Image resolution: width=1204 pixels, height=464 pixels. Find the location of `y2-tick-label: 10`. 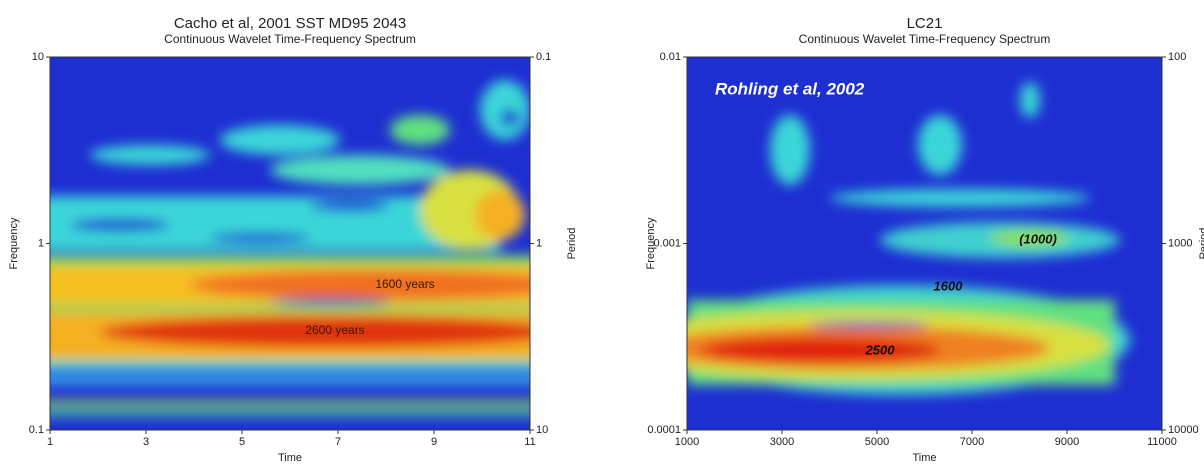

y2-tick-label: 10 is located at coordinates (542, 430).